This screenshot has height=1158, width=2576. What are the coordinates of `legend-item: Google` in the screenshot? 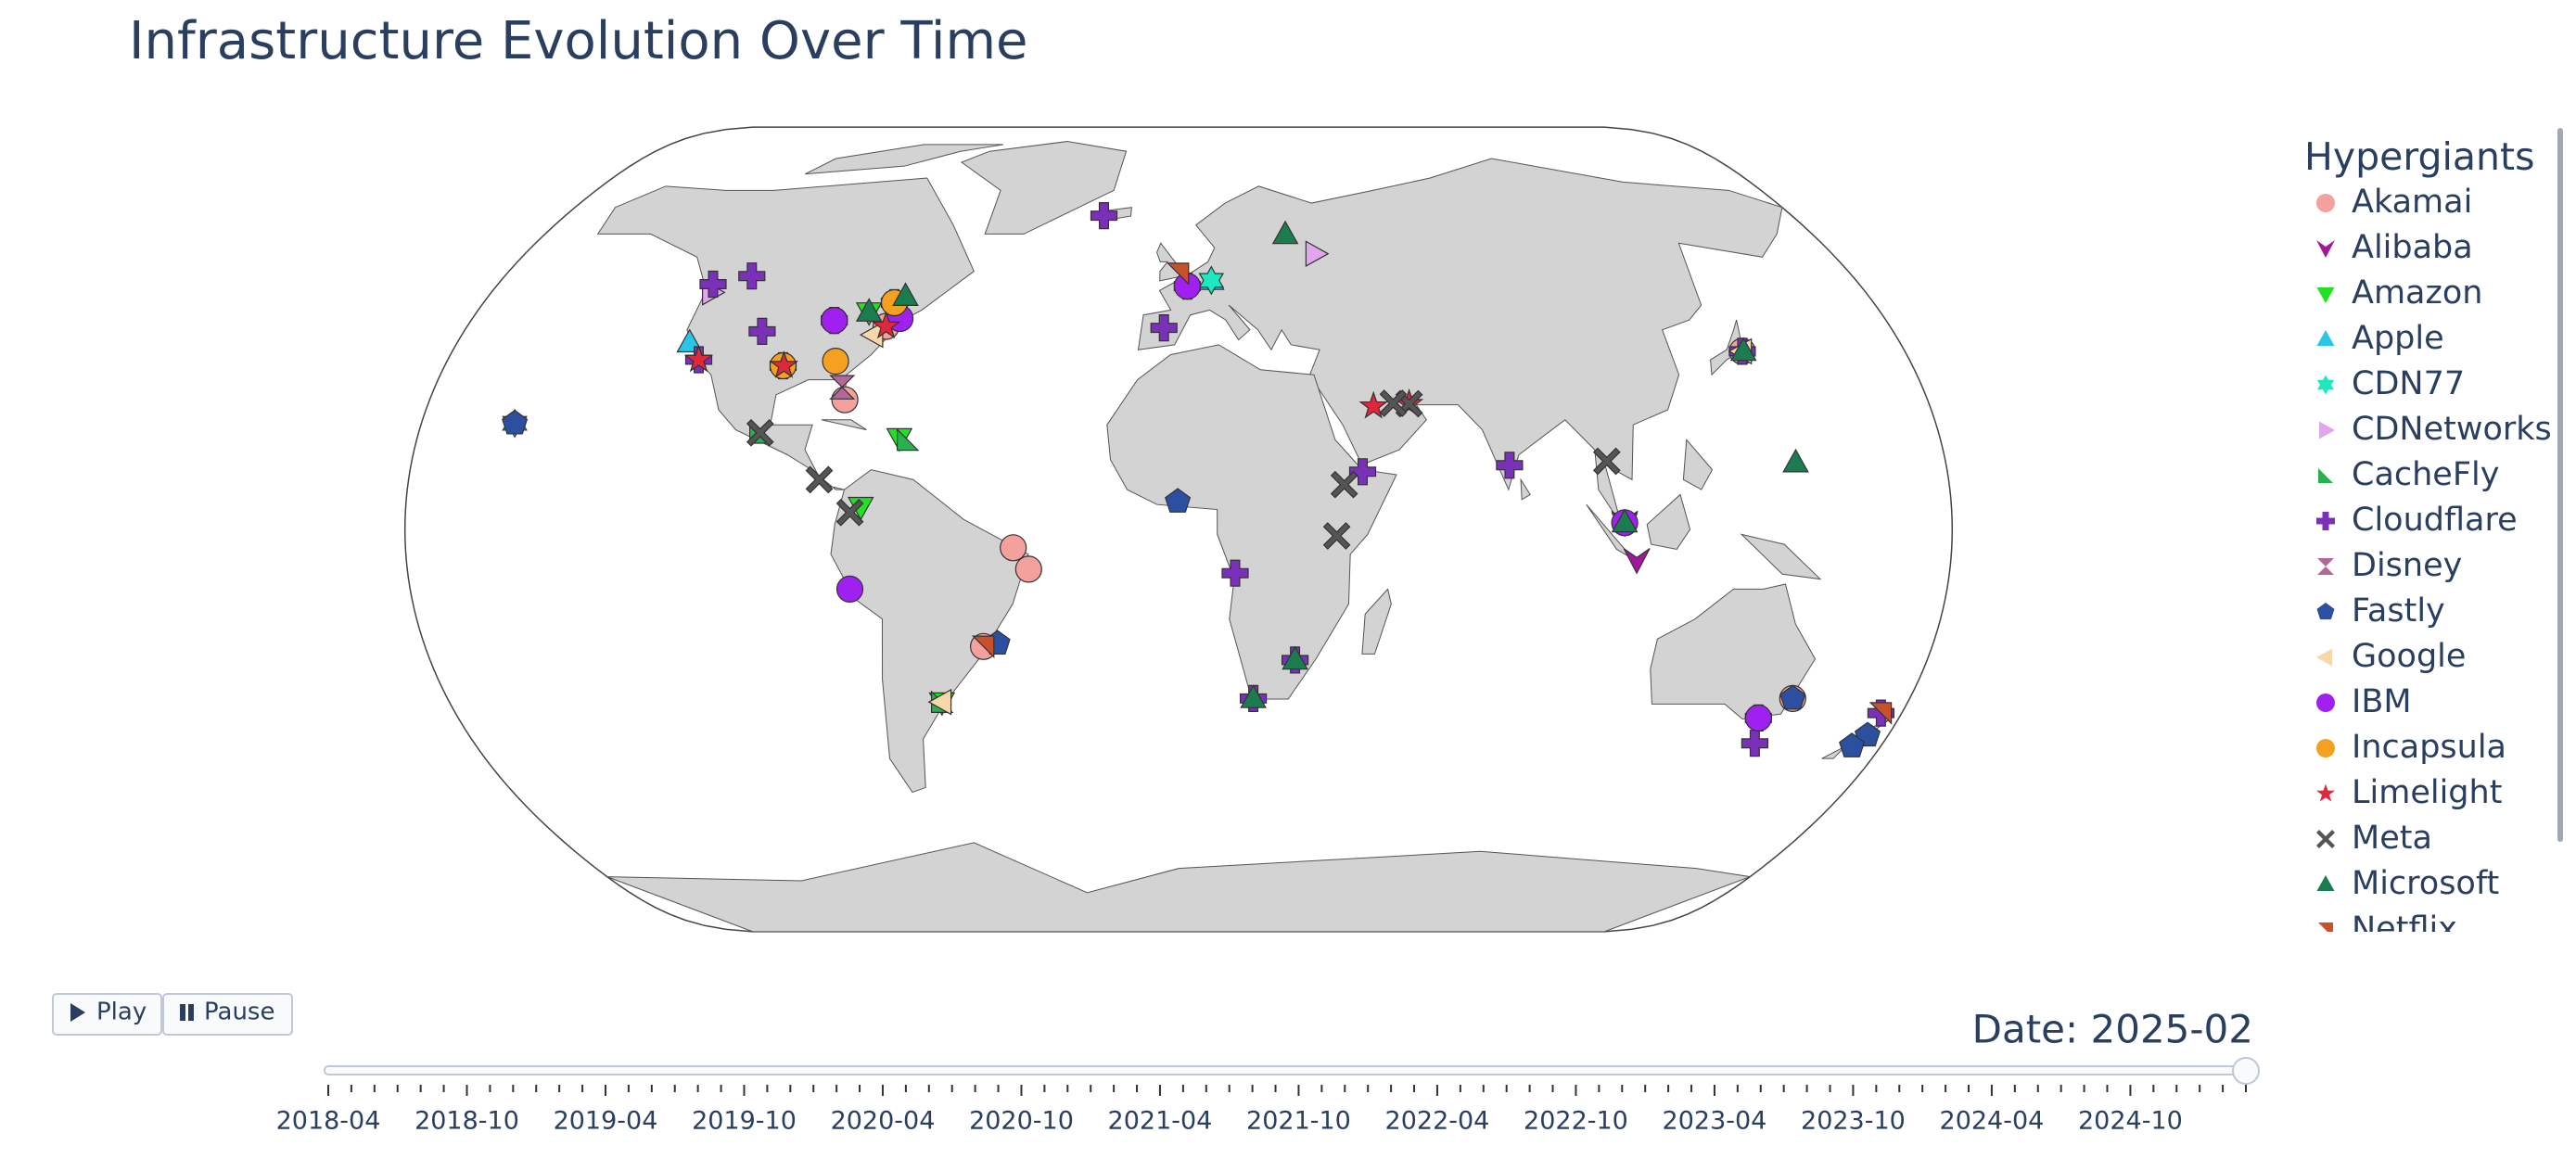 It's located at (2391, 656).